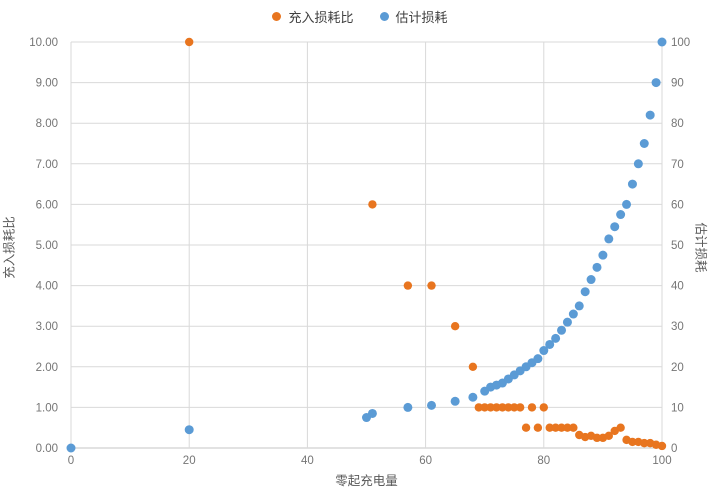 Image resolution: width=720 pixels, height=494 pixels. I want to click on y-right-tick-label: 10, so click(677, 408).